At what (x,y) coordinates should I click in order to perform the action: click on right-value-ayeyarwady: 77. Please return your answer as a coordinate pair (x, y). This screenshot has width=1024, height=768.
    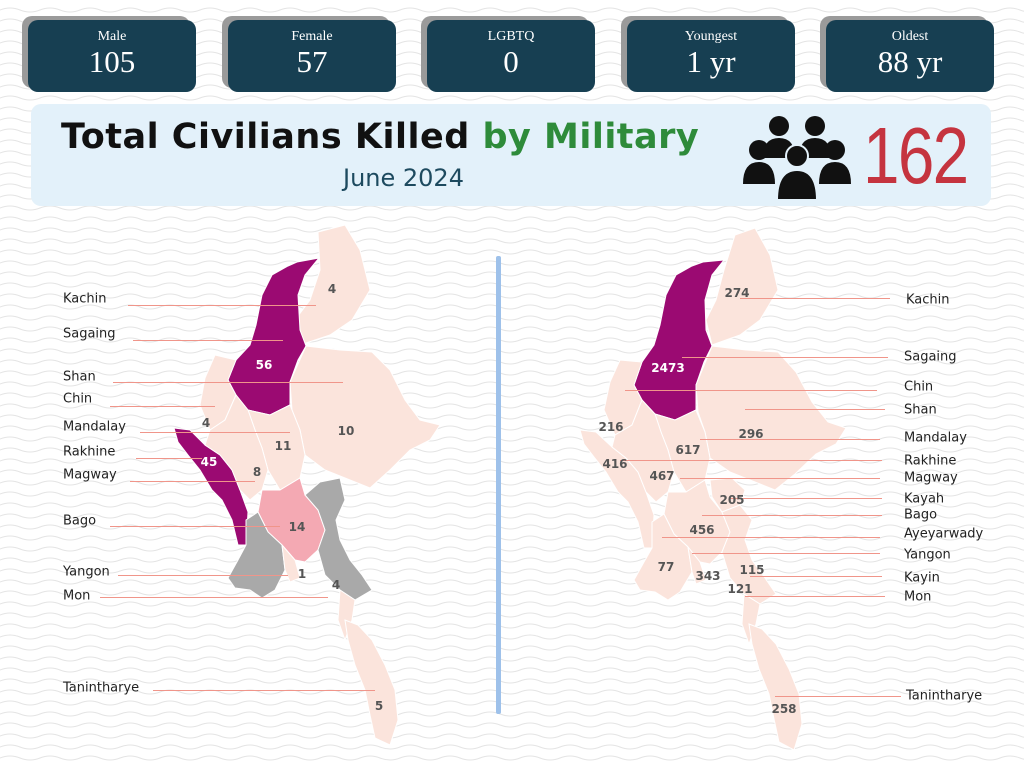
    Looking at the image, I should click on (666, 567).